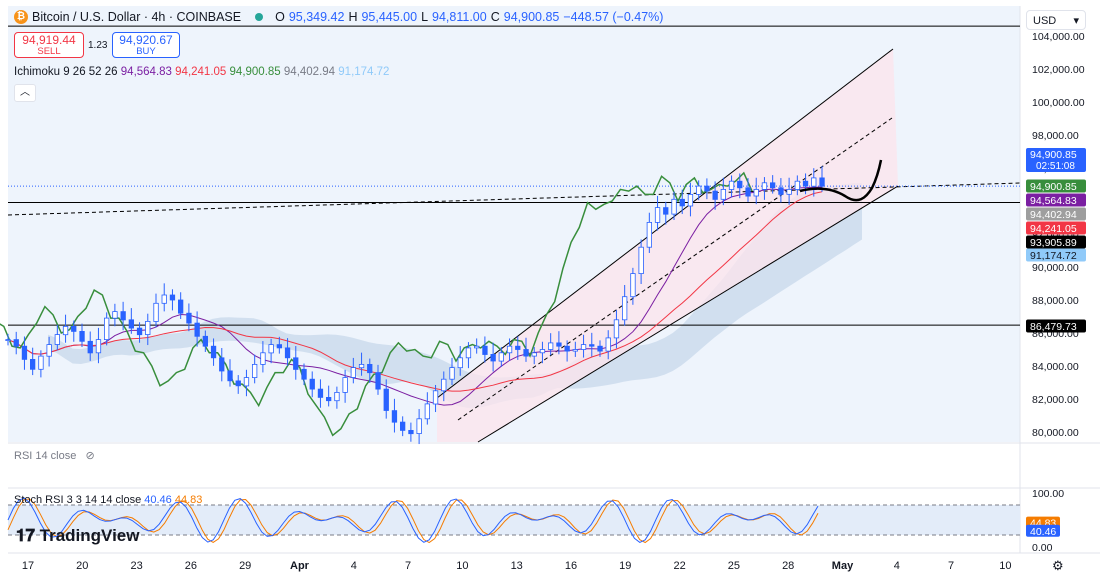  I want to click on stoch-d-value: 44.83, so click(188, 500).